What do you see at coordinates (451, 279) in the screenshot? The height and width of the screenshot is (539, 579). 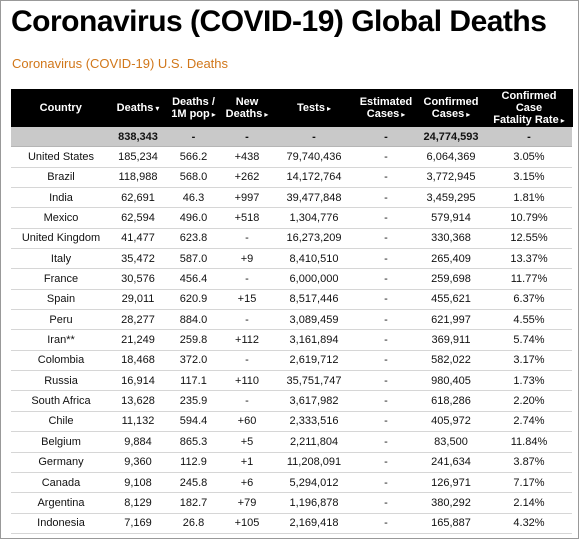 I see `cell-confirmed-cases: 259,698` at bounding box center [451, 279].